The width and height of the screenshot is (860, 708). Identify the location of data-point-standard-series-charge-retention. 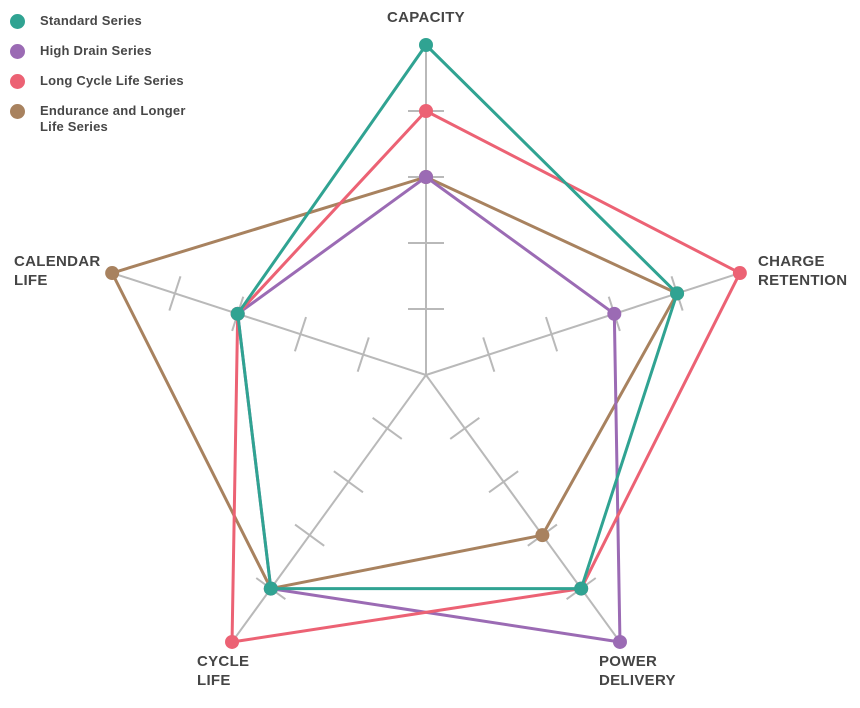
(677, 293).